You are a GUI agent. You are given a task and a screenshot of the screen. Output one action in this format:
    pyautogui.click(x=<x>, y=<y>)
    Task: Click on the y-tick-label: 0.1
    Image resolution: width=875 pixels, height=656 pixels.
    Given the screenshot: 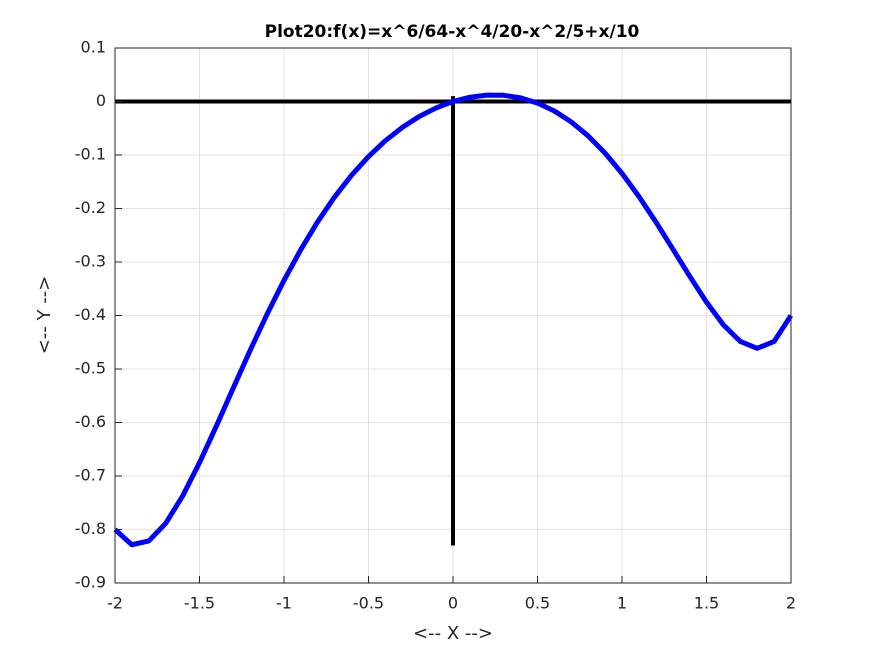 What is the action you would take?
    pyautogui.click(x=93, y=47)
    